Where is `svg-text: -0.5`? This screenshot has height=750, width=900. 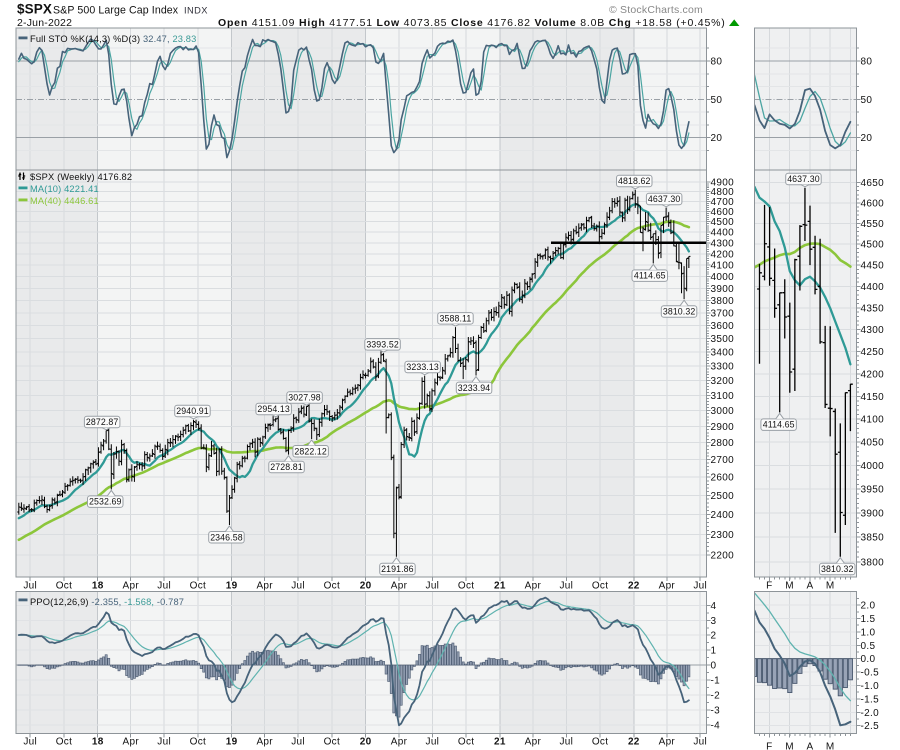 svg-text: -0.5 is located at coordinates (870, 673).